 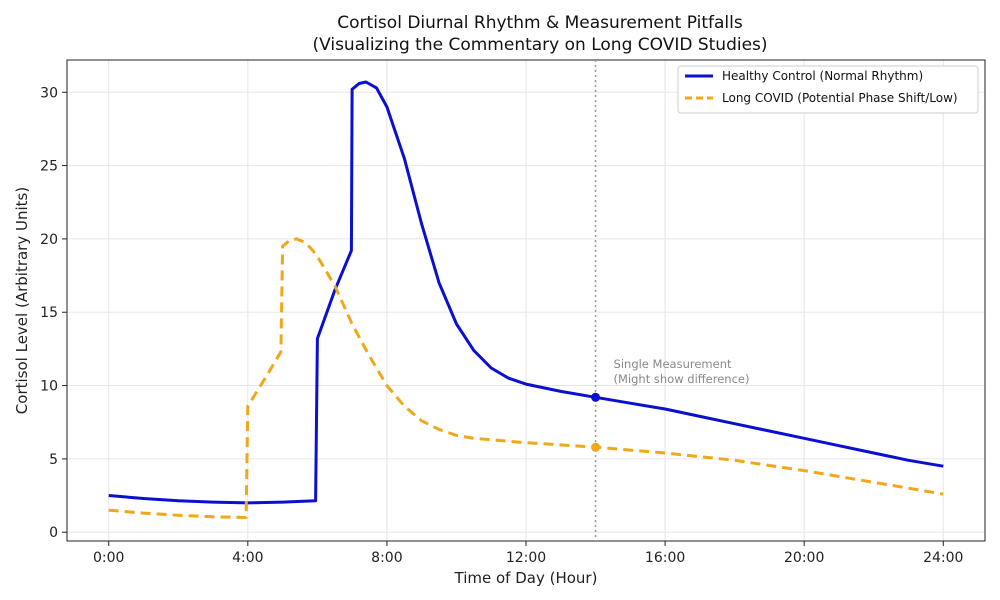 I want to click on marker-layer, so click(x=596, y=422).